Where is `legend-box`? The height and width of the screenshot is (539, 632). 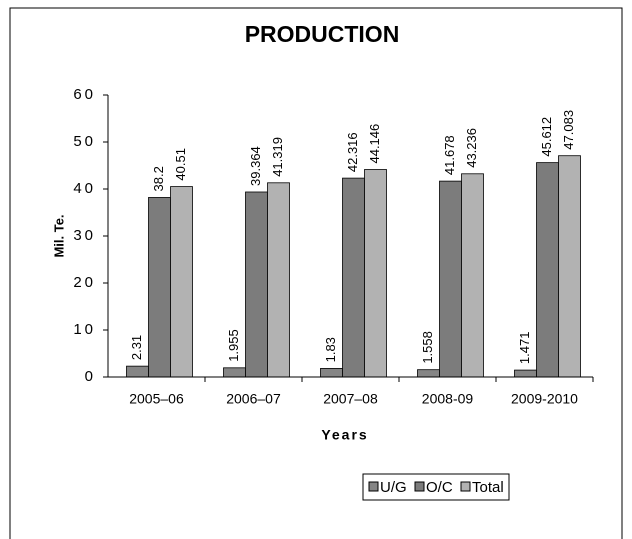
legend-box is located at coordinates (436, 487).